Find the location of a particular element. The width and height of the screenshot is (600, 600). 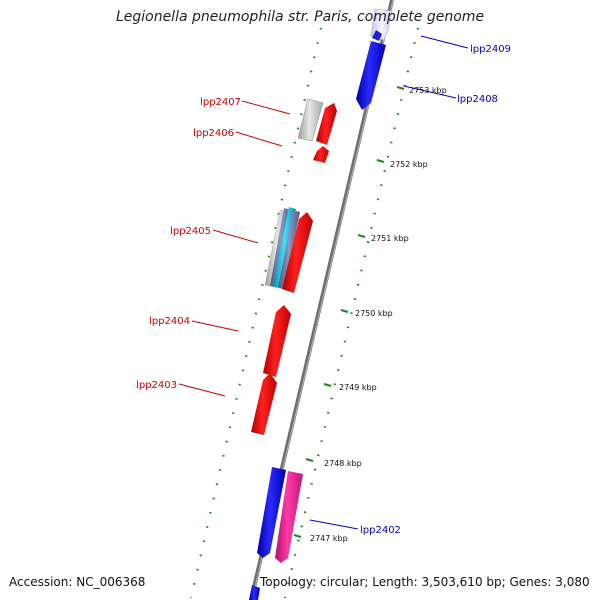

gene-lpp2402-magenta-arrow is located at coordinates (289, 517).